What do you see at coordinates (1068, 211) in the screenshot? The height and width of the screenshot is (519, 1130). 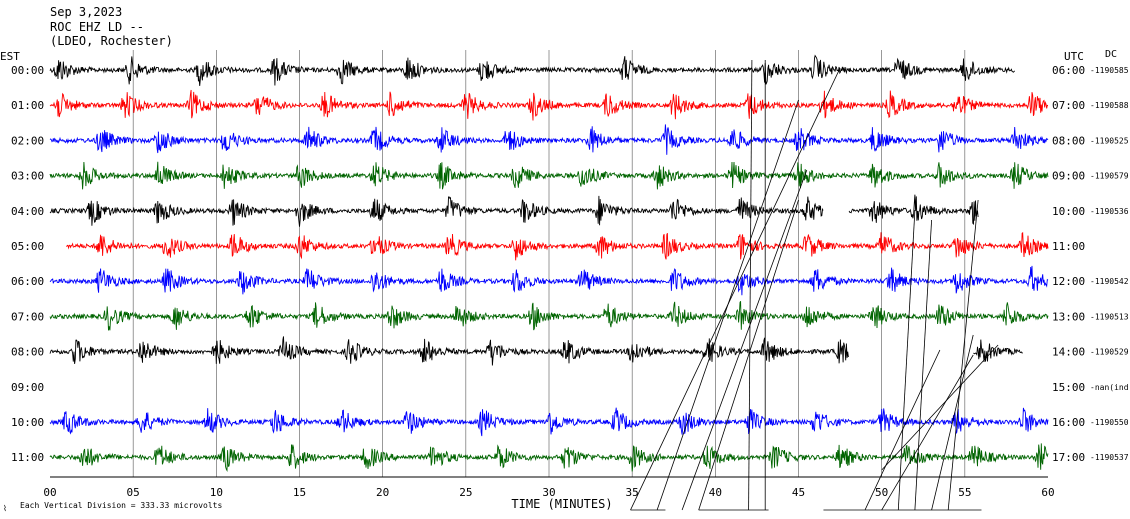 I see `row-label-utc: 10:00` at bounding box center [1068, 211].